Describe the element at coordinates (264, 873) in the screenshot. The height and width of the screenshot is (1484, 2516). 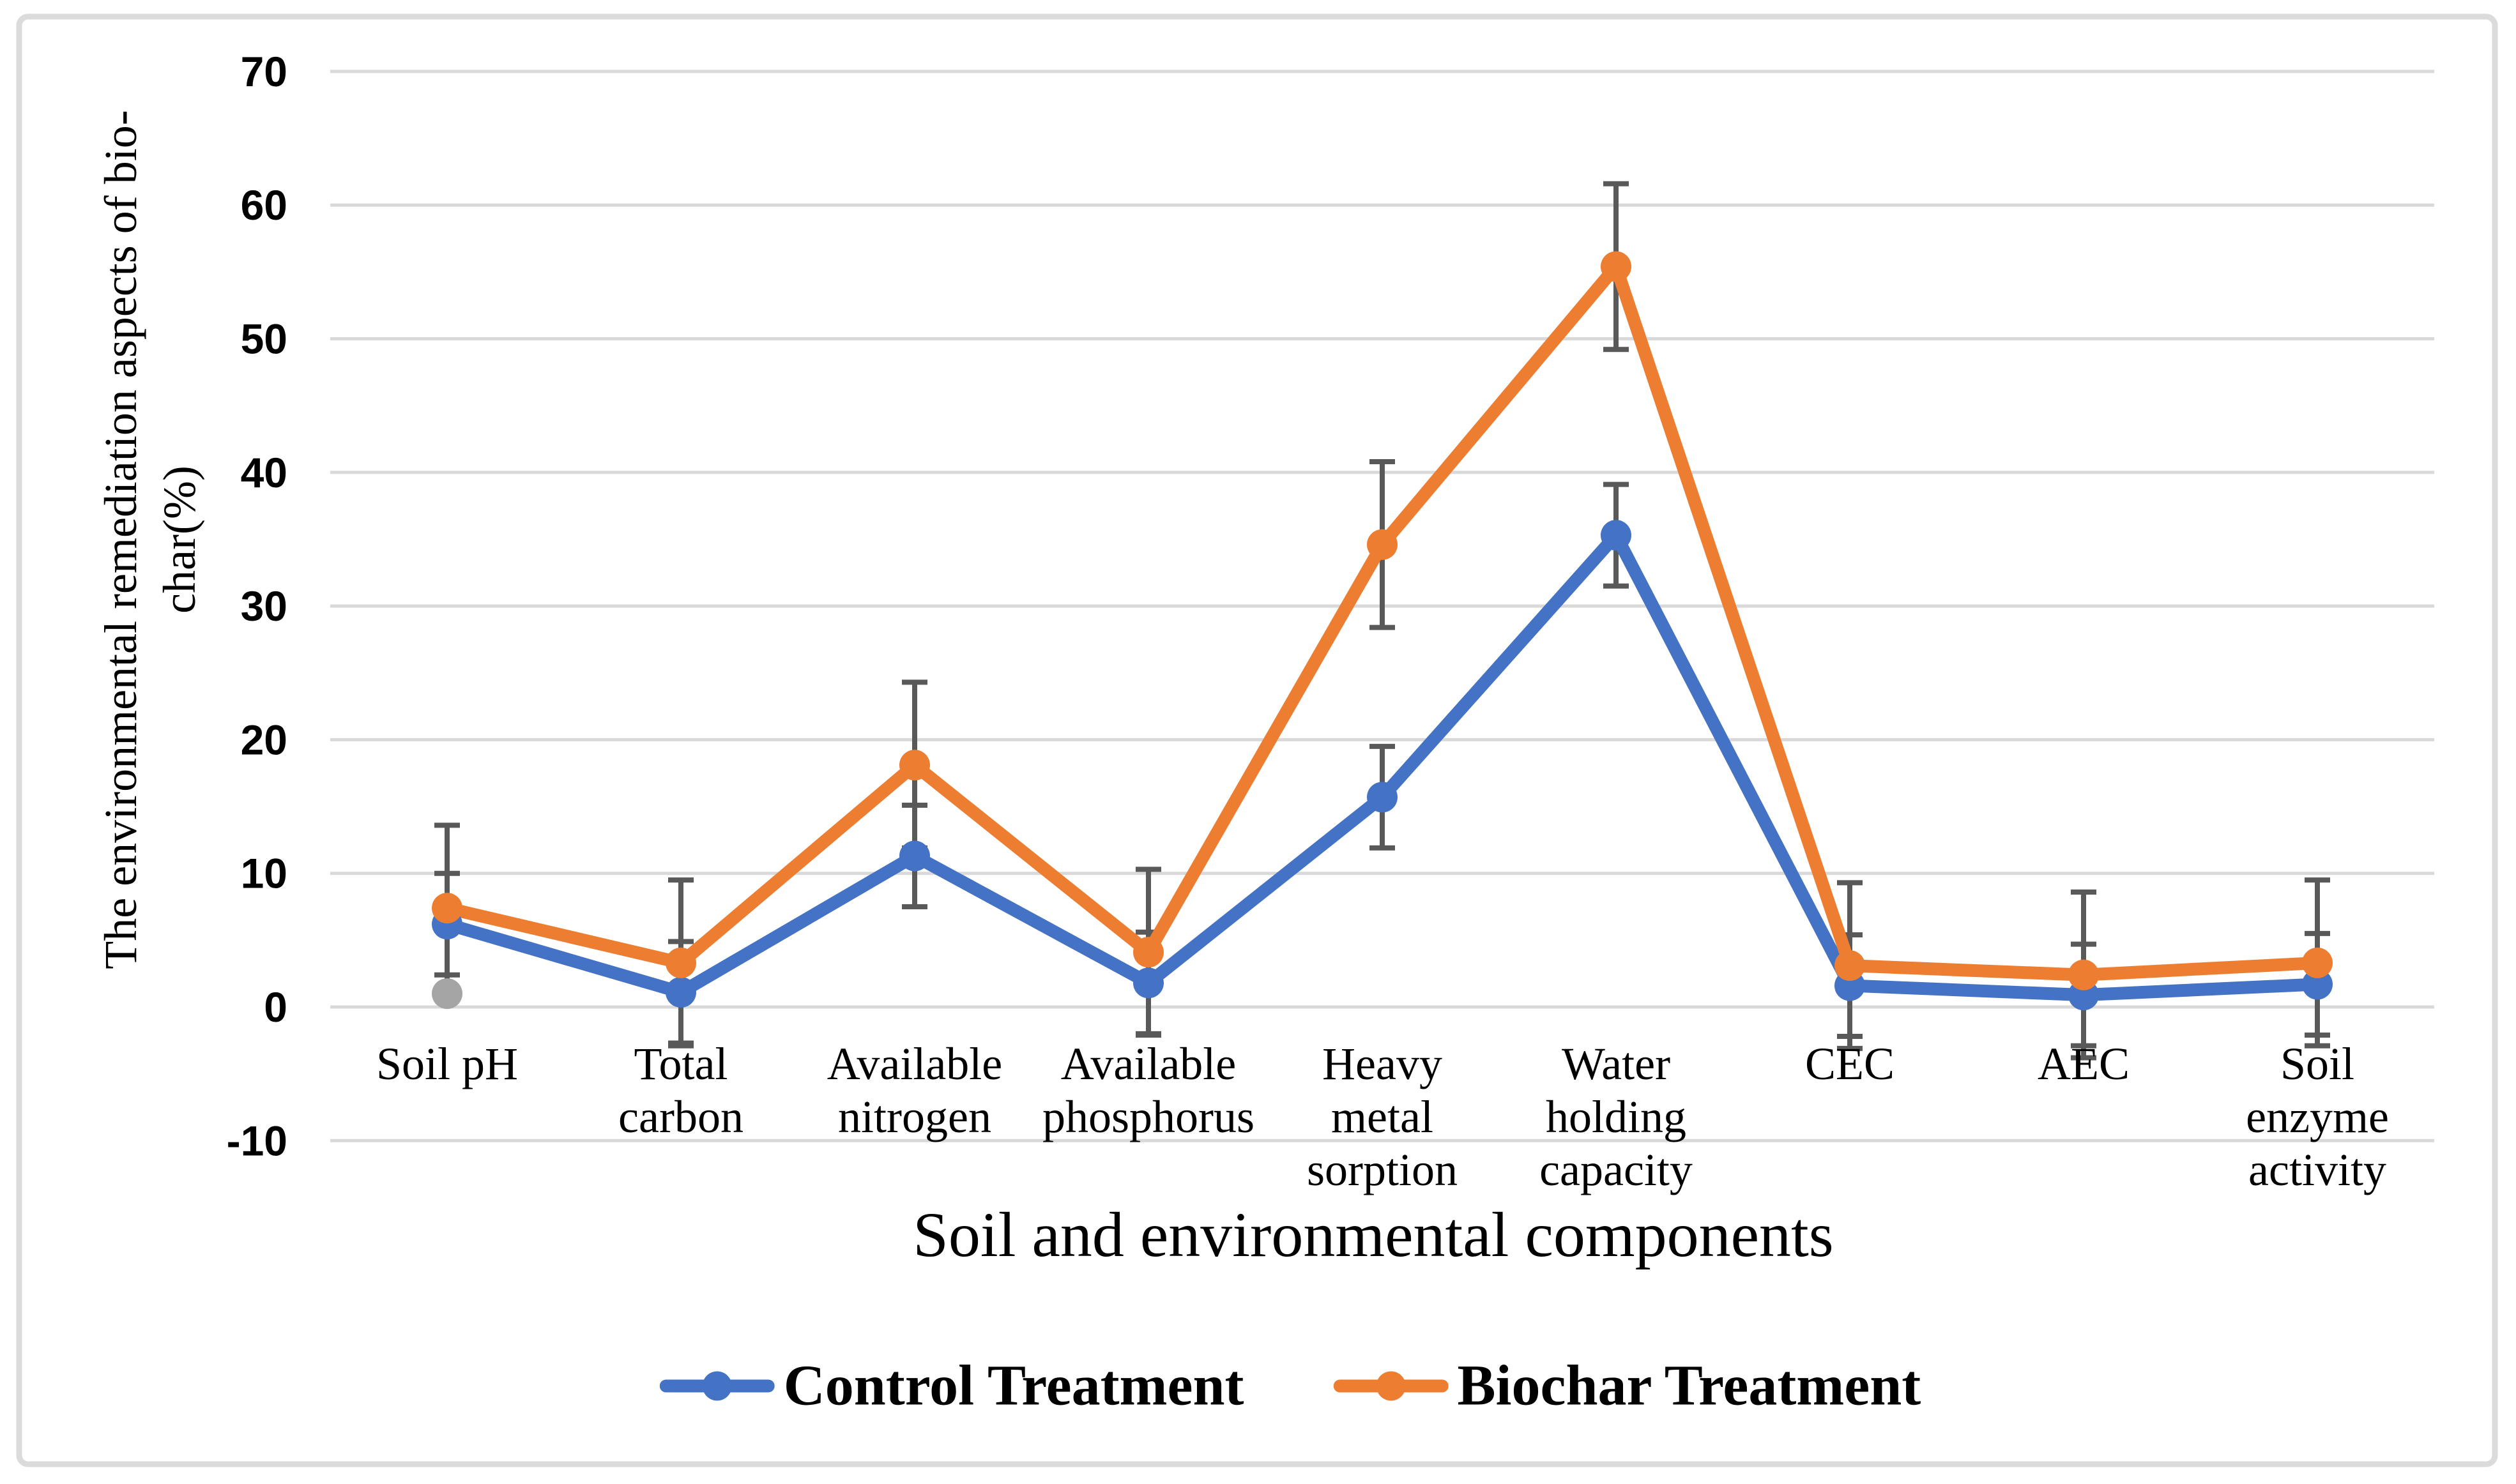
I see `y-tick-label-10: 10` at that location.